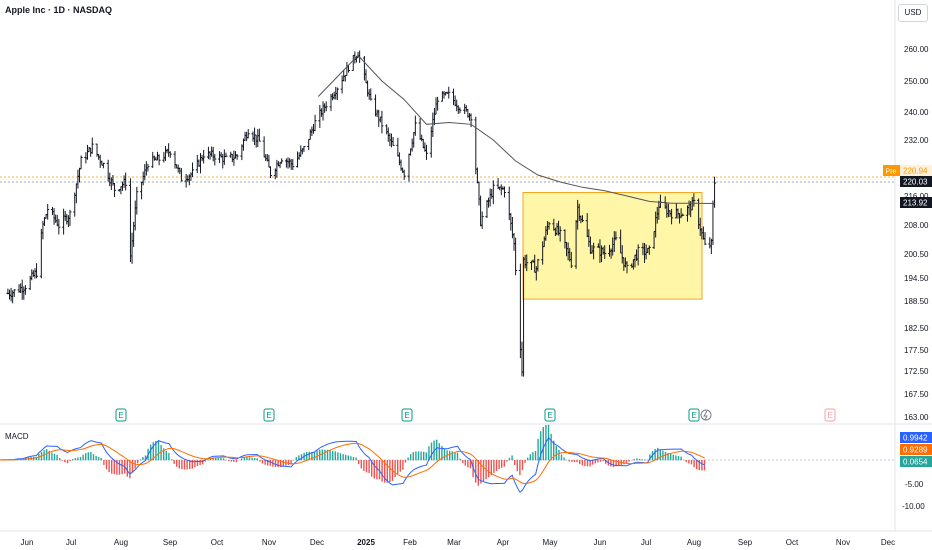 This screenshot has width=932, height=550. I want to click on time-tick-label: Mar, so click(454, 542).